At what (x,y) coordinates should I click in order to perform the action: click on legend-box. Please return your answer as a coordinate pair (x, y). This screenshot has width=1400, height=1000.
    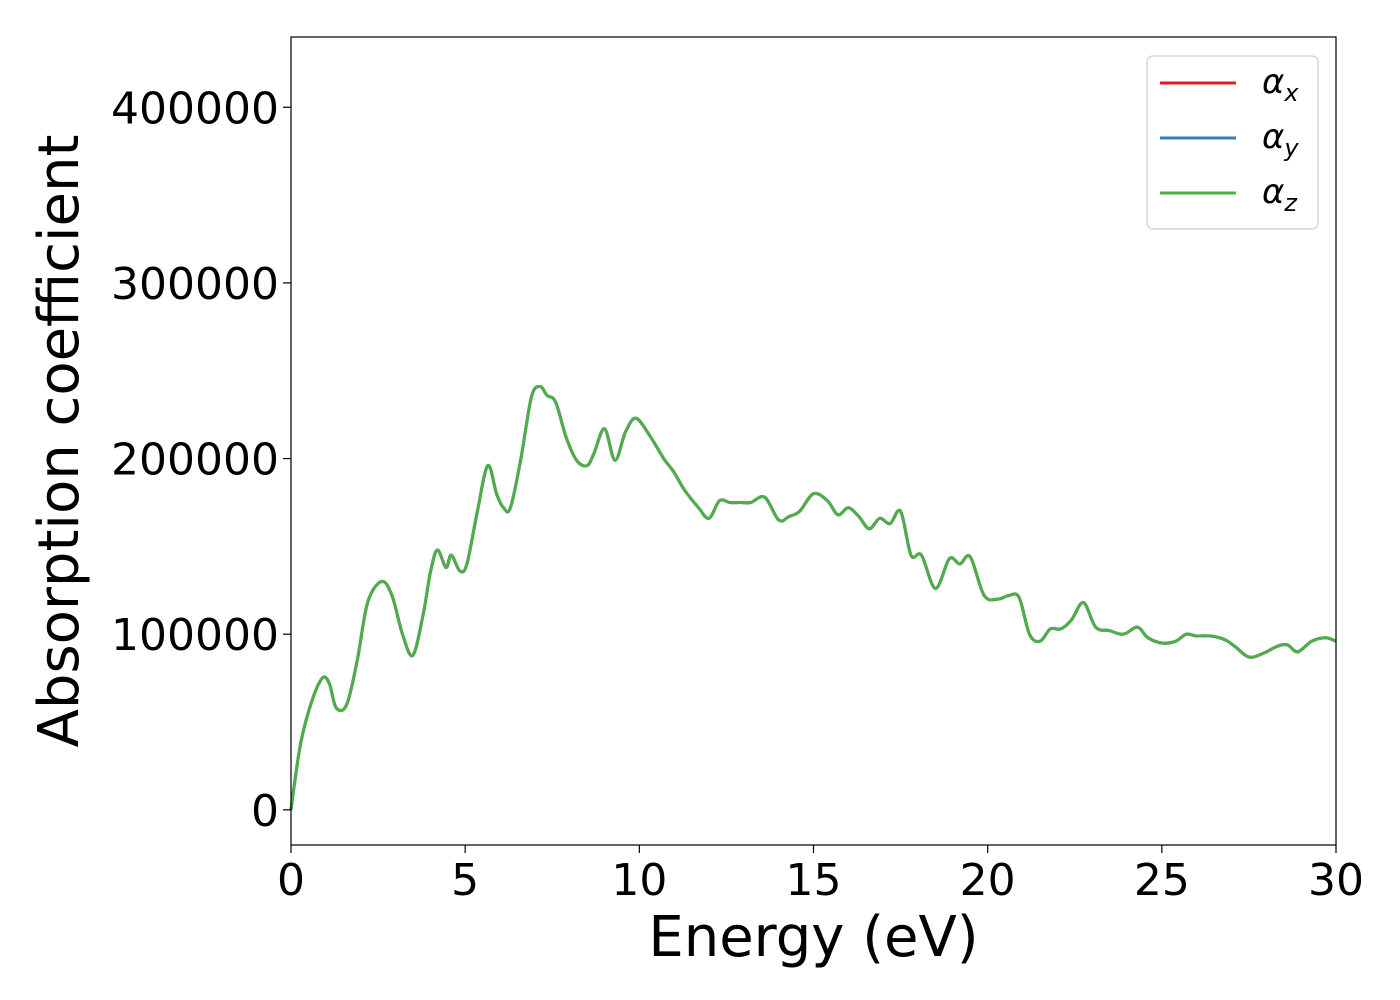
    Looking at the image, I should click on (1232, 142).